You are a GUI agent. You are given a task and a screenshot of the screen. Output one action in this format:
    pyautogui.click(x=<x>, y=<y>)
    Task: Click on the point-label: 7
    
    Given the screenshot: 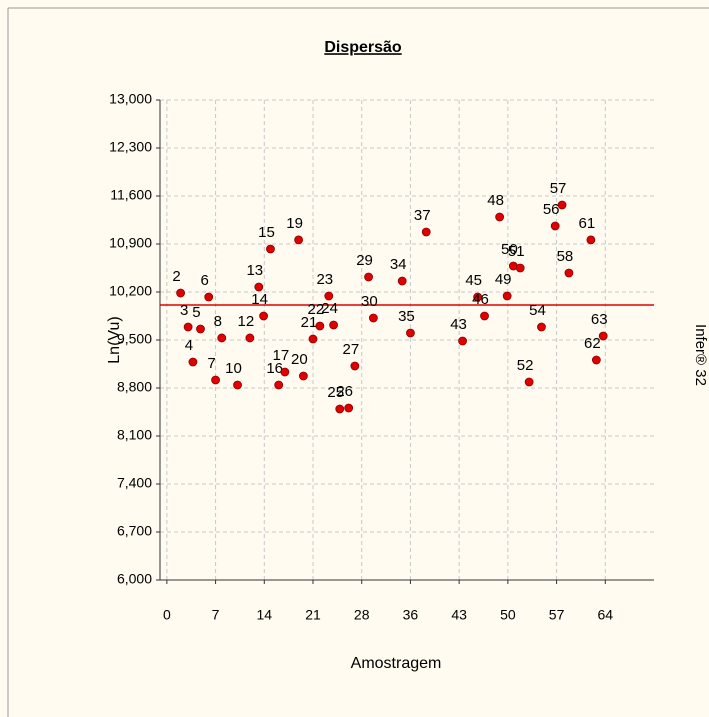 What is the action you would take?
    pyautogui.click(x=211, y=363)
    